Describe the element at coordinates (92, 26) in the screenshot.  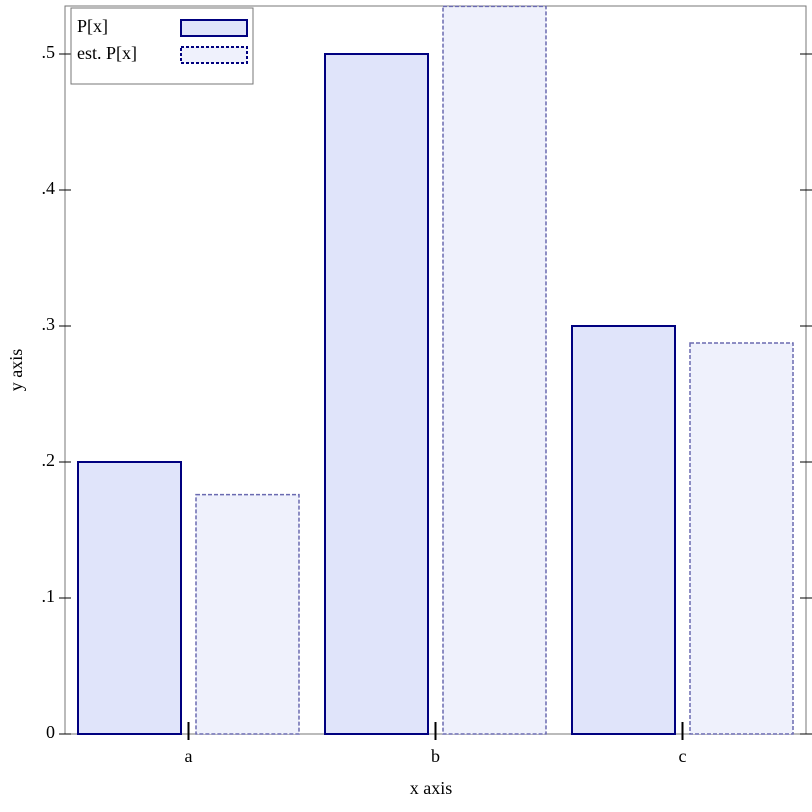
I see `legend-label: P[x]` at that location.